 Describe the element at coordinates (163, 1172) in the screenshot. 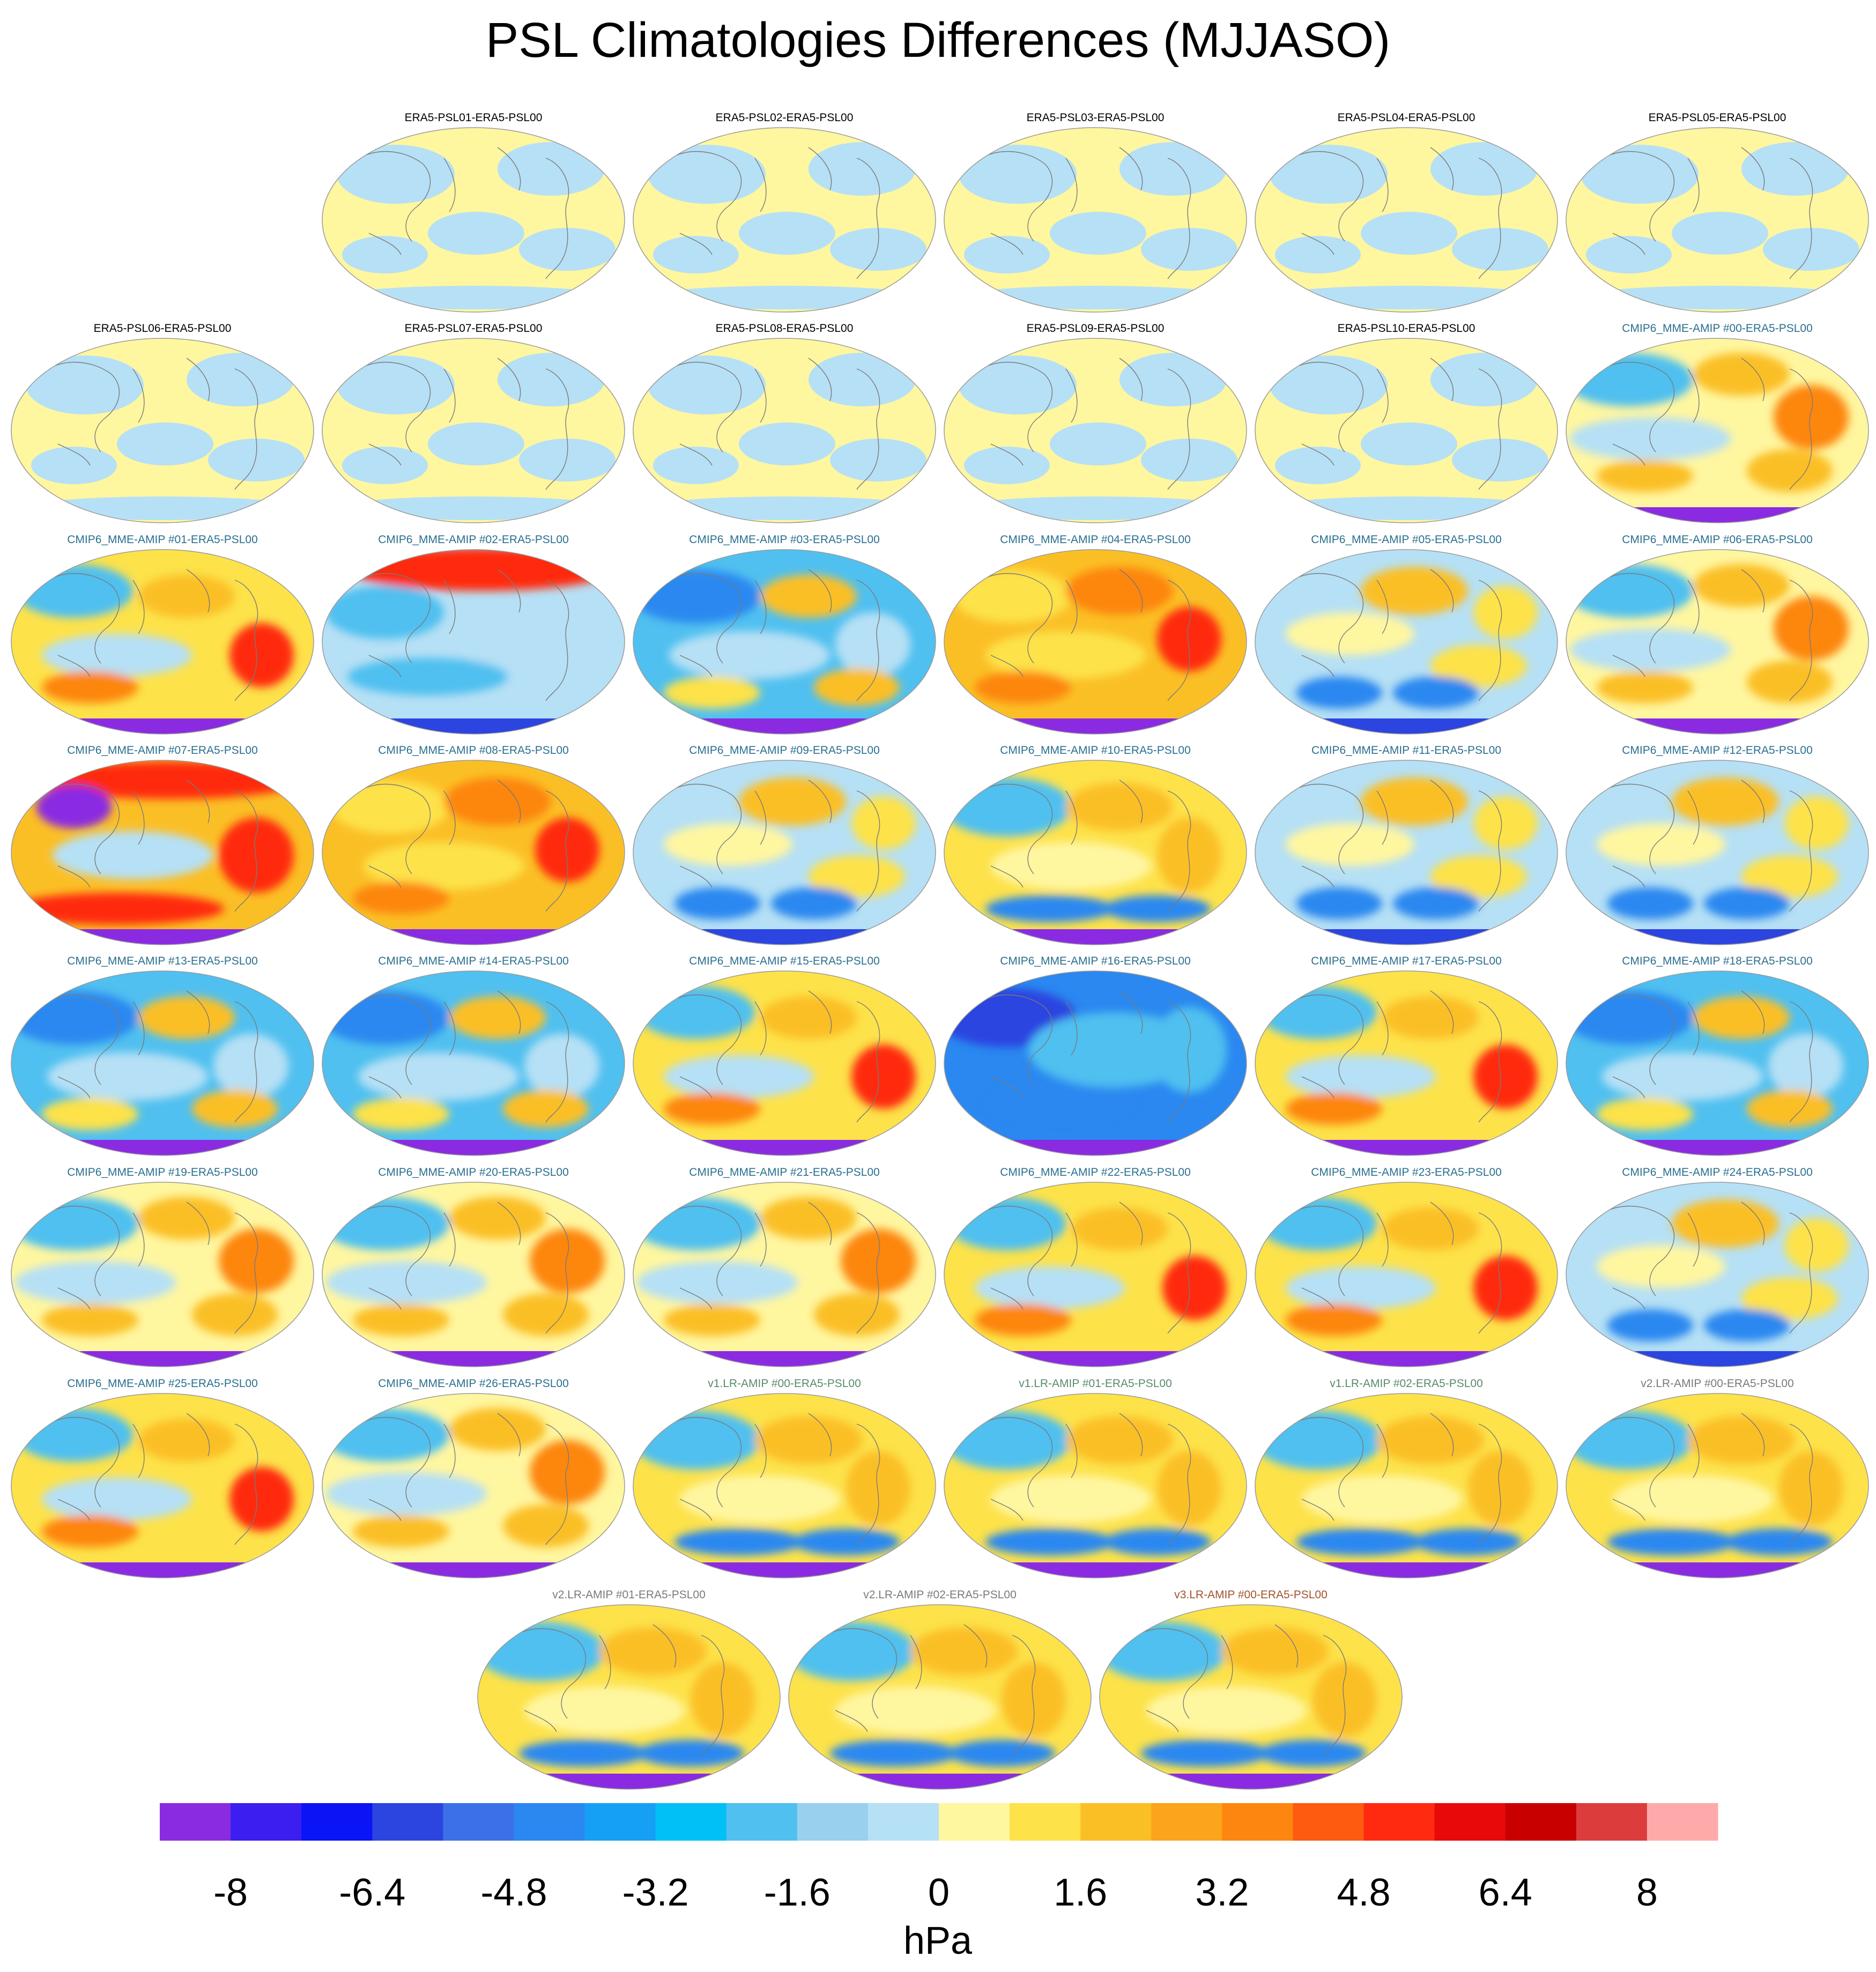

I see `panel-title: CMIP6_MME-AMIP #19-ERA5-PSL00` at that location.